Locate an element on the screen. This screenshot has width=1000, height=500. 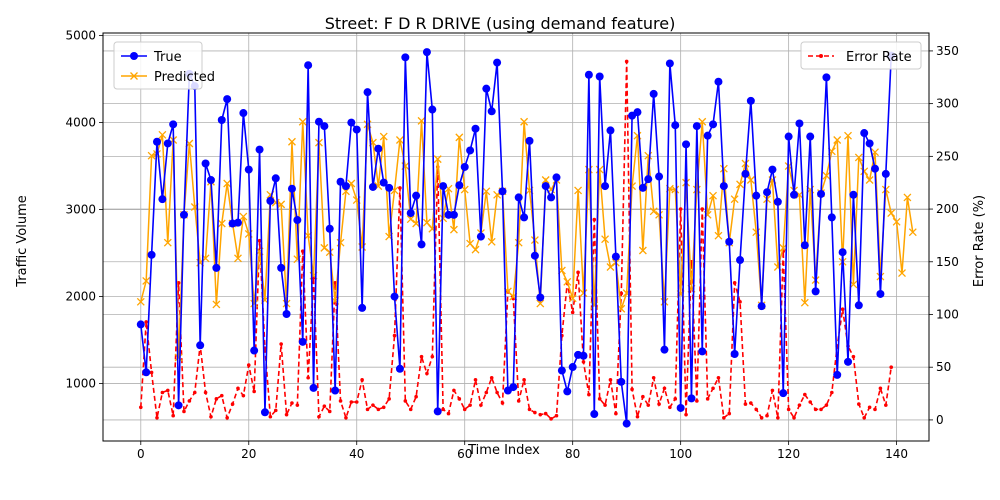
x-tick-label: 0 is located at coordinates (141, 454).